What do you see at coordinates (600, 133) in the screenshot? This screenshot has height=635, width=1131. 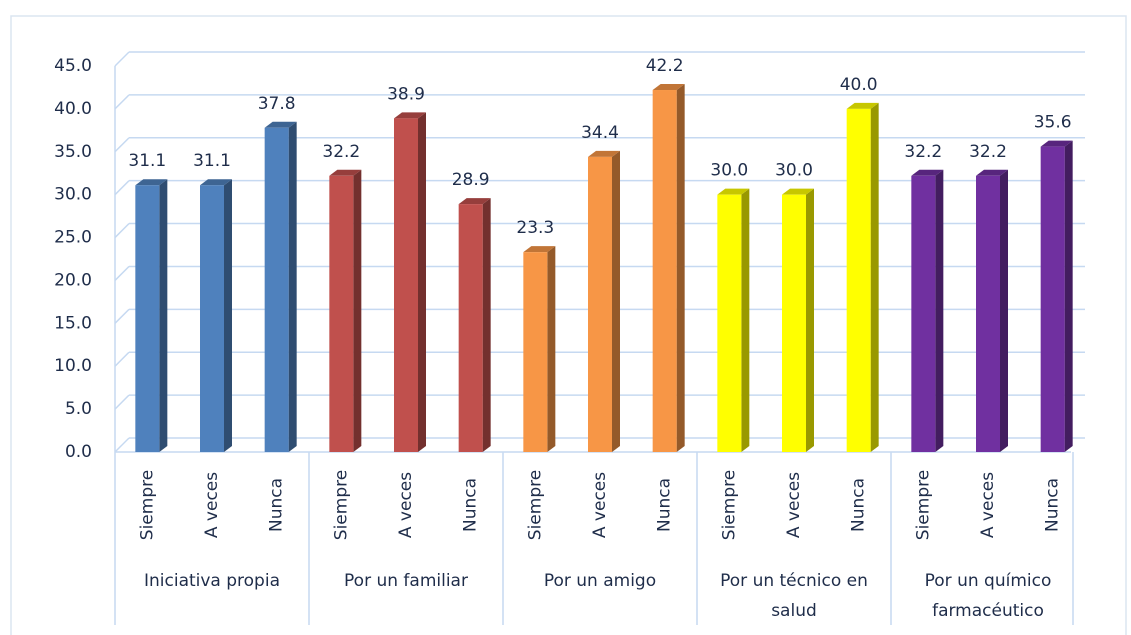 I see `value-label: 34.4` at bounding box center [600, 133].